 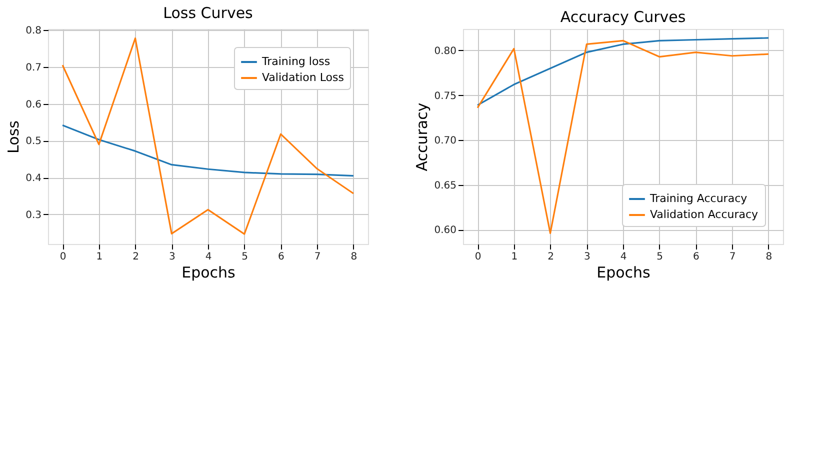 I want to click on y-tick-label: 0.4, so click(x=34, y=178).